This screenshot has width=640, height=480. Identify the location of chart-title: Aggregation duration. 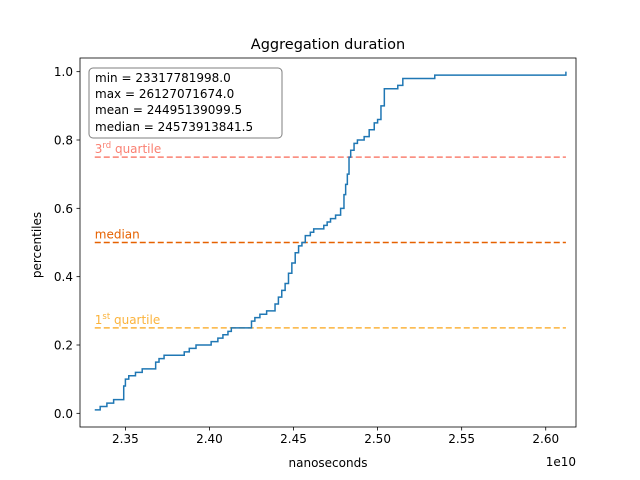
(328, 45).